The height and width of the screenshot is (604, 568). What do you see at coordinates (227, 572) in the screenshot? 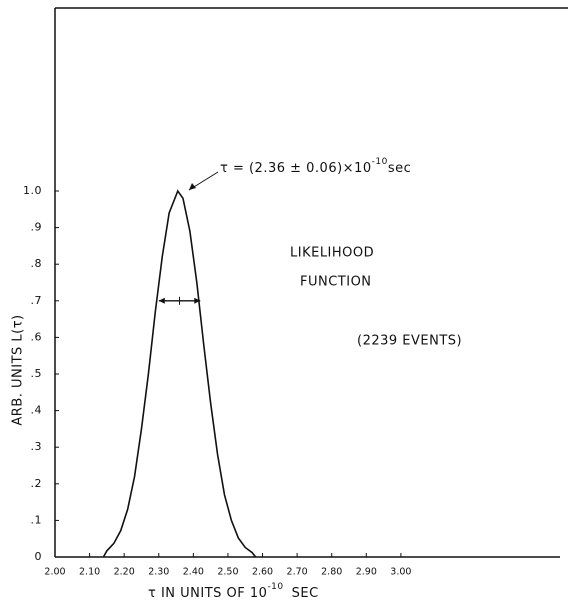
I see `x-tick-label: 2.50` at bounding box center [227, 572].